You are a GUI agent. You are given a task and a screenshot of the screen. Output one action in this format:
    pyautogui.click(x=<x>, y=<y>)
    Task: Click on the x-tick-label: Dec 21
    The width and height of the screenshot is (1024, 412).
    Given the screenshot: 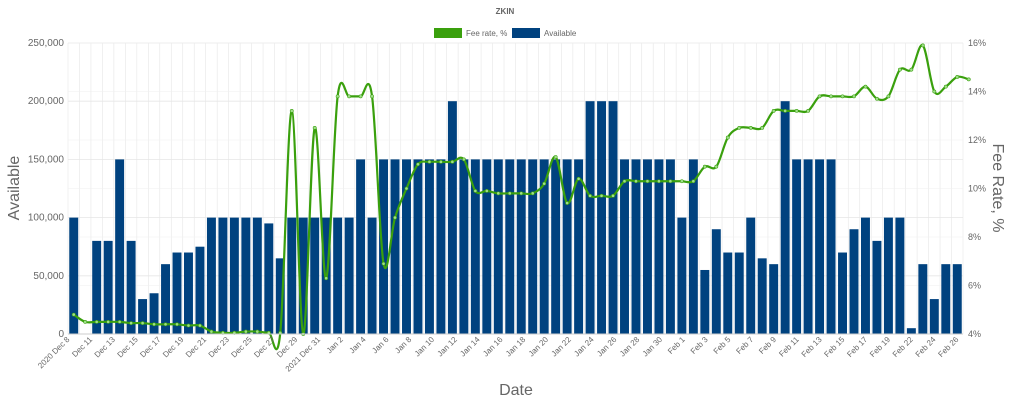 What is the action you would take?
    pyautogui.click(x=196, y=347)
    